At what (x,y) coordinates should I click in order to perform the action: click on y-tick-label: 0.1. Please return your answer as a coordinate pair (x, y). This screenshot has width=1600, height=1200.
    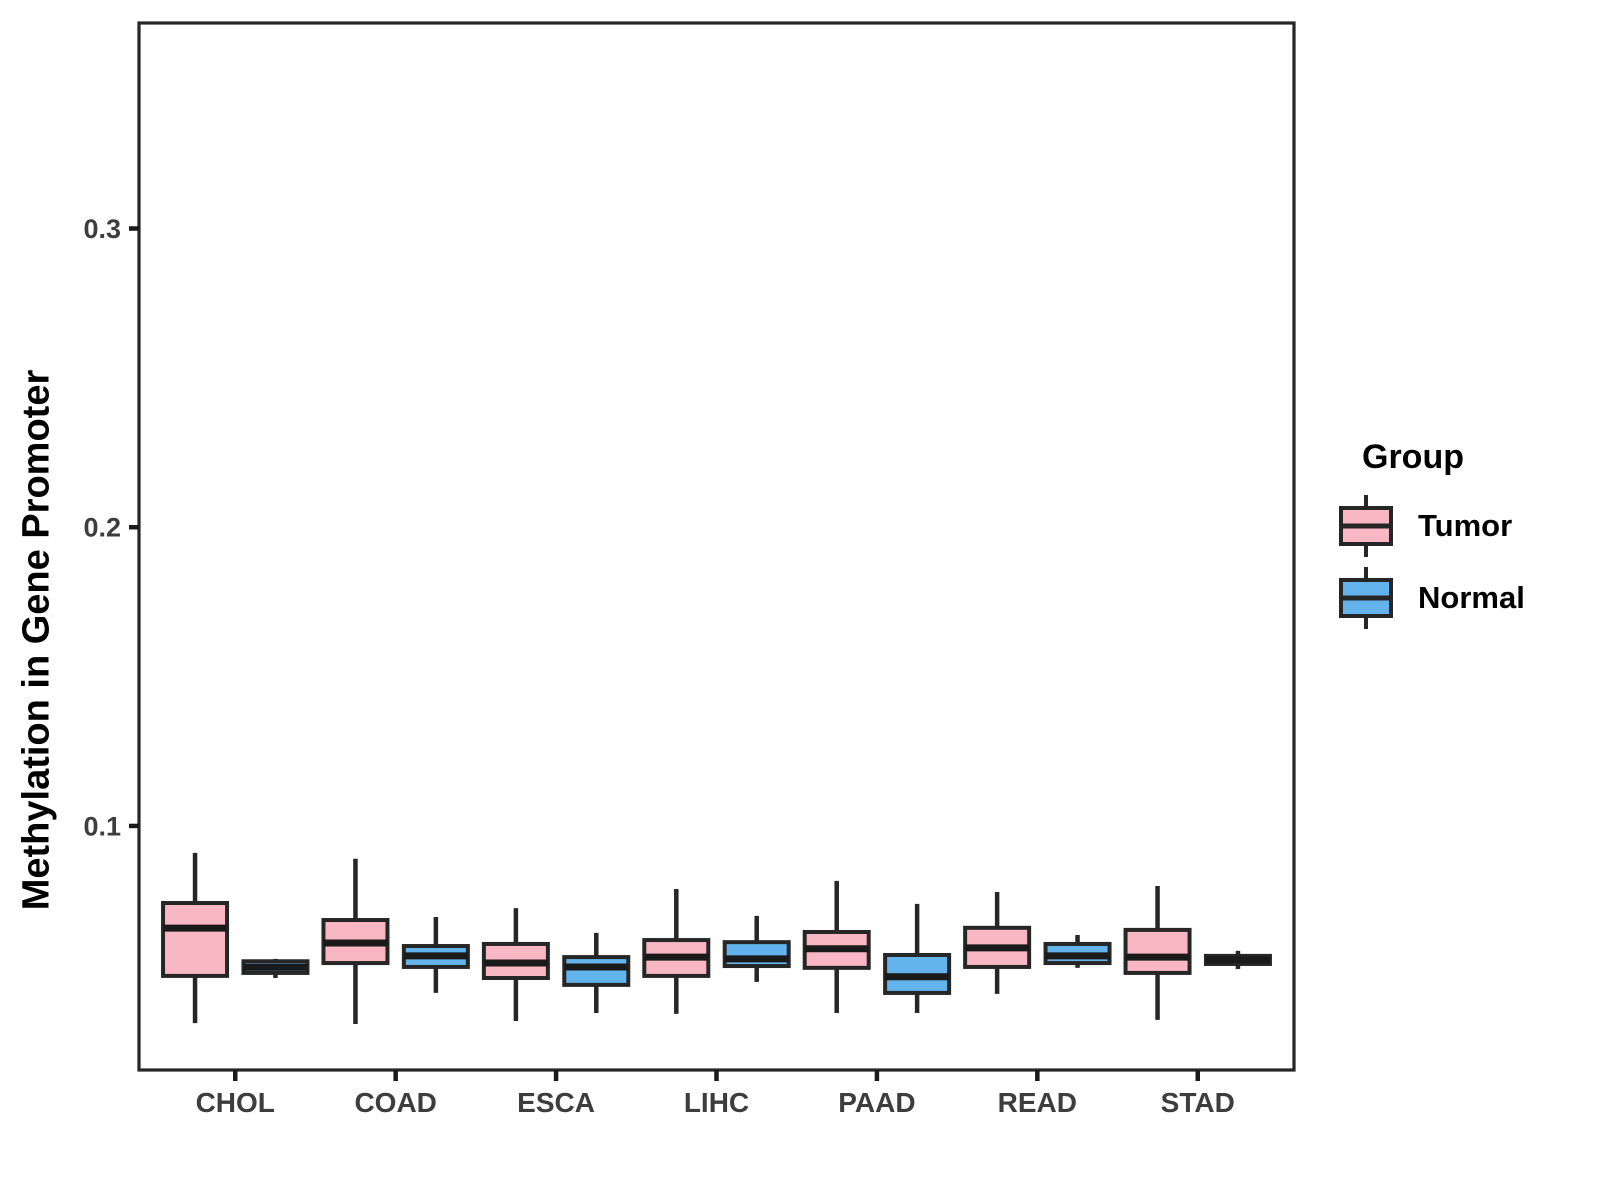
    Looking at the image, I should click on (102, 826).